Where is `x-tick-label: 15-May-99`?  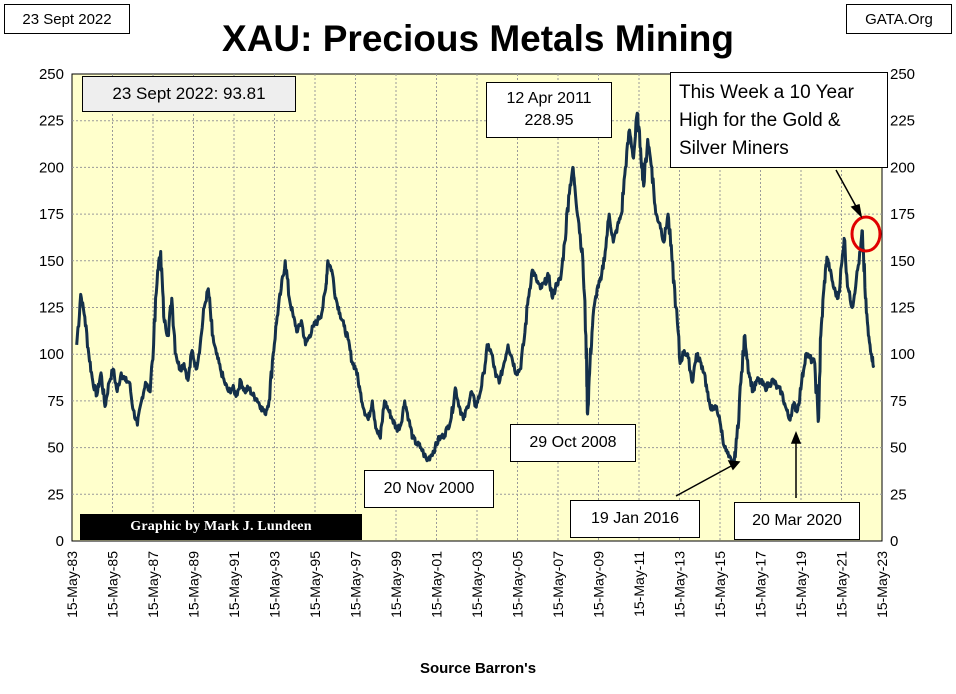
x-tick-label: 15-May-99 is located at coordinates (396, 584).